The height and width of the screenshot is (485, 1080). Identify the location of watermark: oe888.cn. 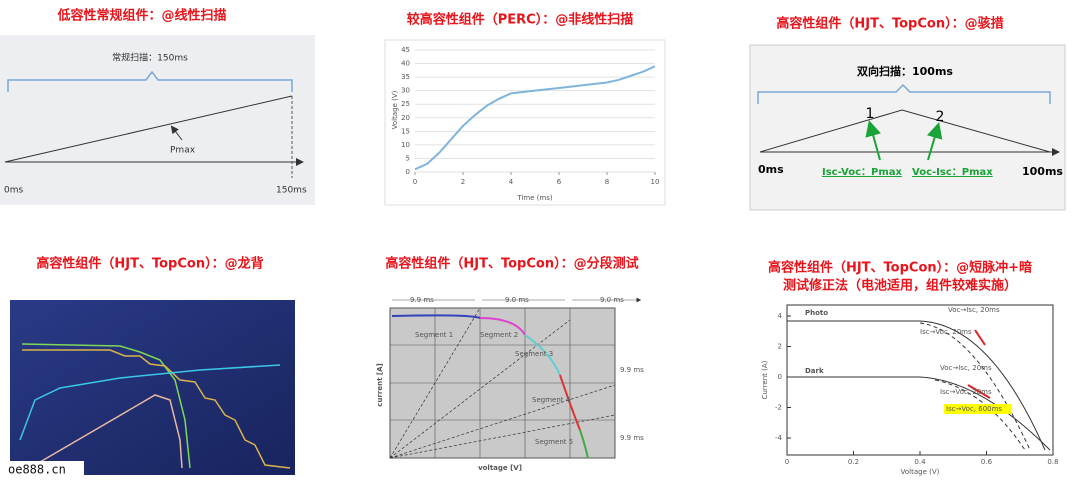
(37, 470).